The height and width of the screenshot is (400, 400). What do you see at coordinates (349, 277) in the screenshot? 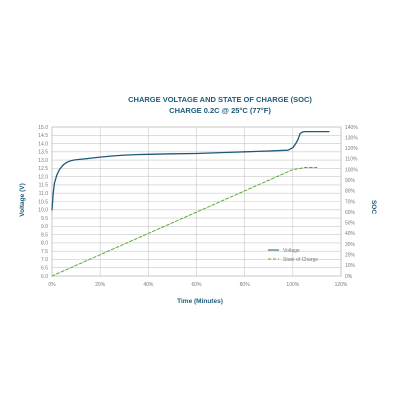
I see `y2-tick-label: 0%` at bounding box center [349, 277].